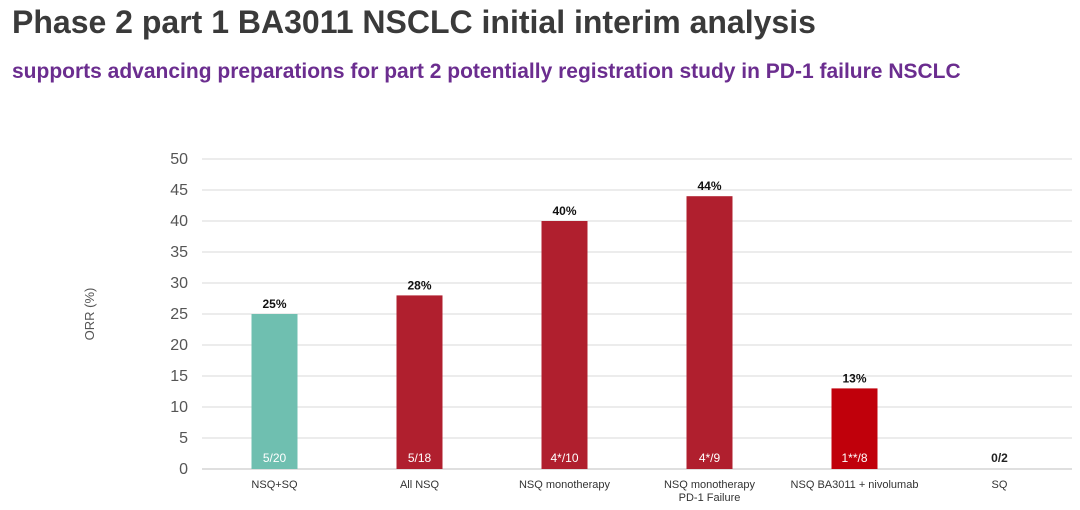  Describe the element at coordinates (1000, 485) in the screenshot. I see `x-category-label: SQ` at that location.